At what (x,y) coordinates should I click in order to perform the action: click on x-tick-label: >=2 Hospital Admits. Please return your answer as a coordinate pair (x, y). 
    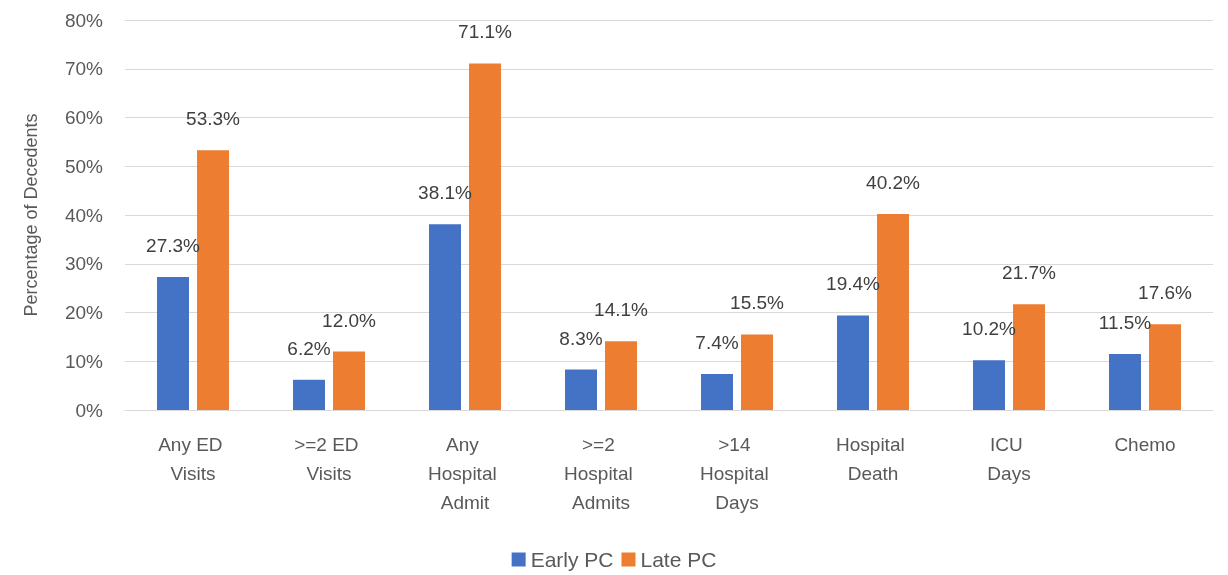
    Looking at the image, I should click on (601, 473).